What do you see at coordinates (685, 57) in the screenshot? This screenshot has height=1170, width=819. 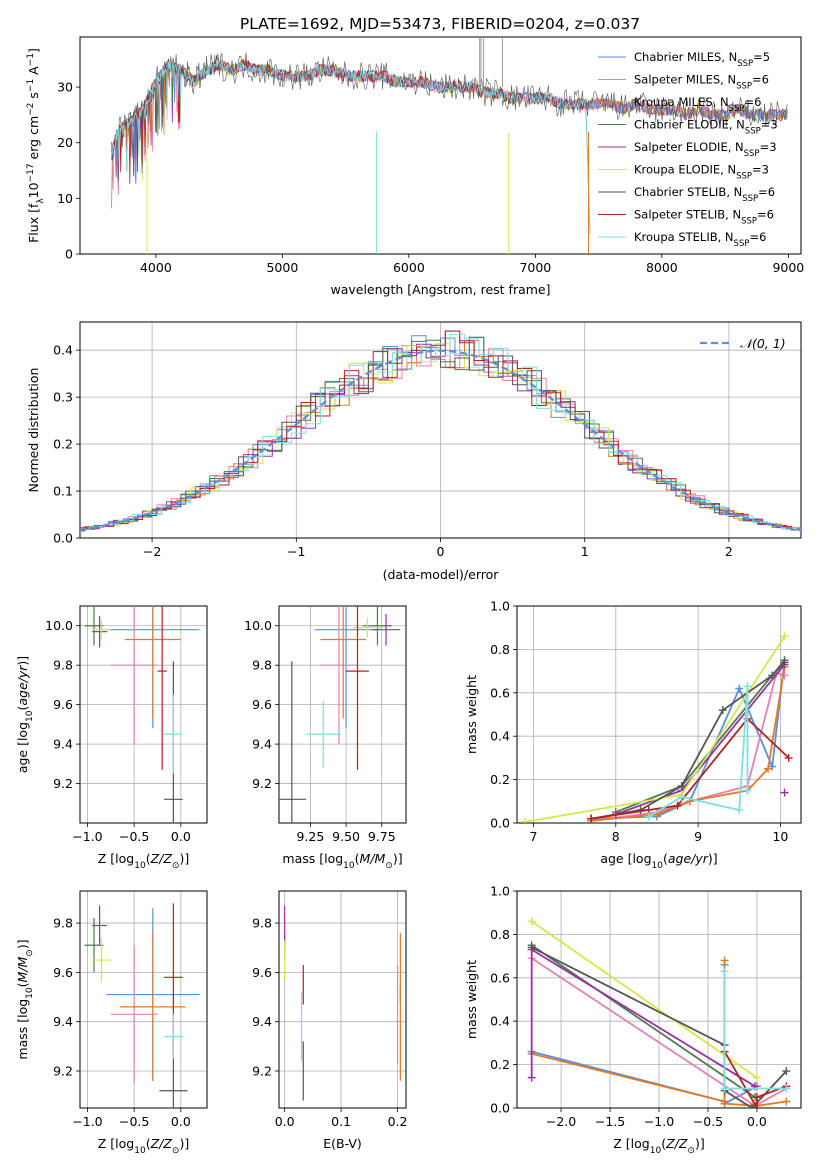 I see `legend-label-text: Chabrier MILES, N` at bounding box center [685, 57].